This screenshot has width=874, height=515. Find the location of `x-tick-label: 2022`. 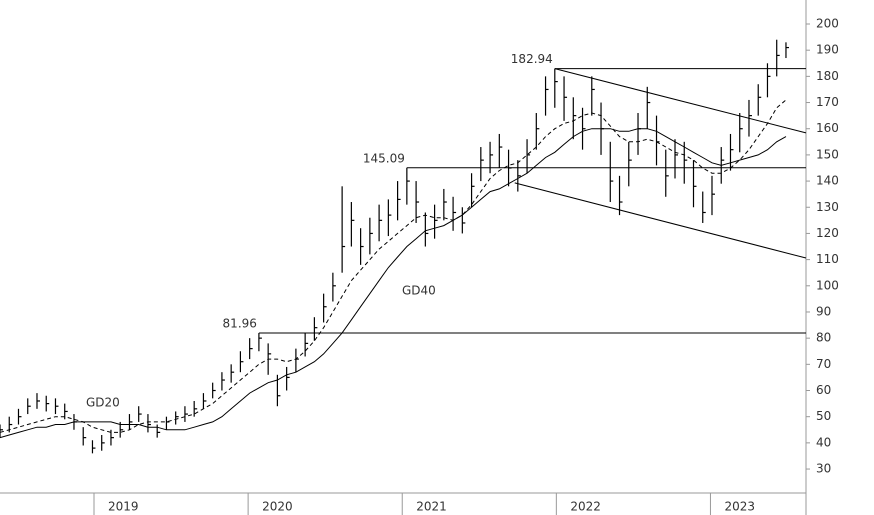

x-tick-label: 2022 is located at coordinates (585, 507).